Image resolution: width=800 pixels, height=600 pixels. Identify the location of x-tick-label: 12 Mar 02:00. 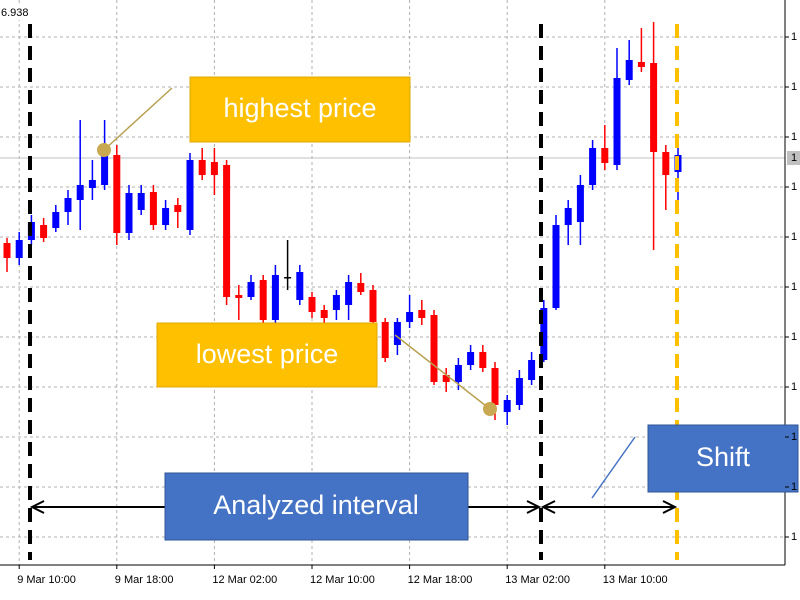
(244, 580).